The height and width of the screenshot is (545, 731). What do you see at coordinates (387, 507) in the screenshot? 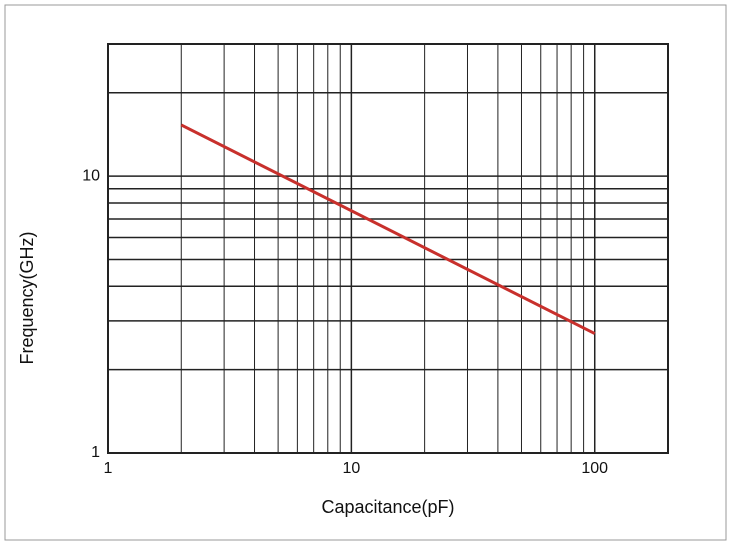
I see `x-axis-label: Capacitance(pF)` at bounding box center [387, 507].